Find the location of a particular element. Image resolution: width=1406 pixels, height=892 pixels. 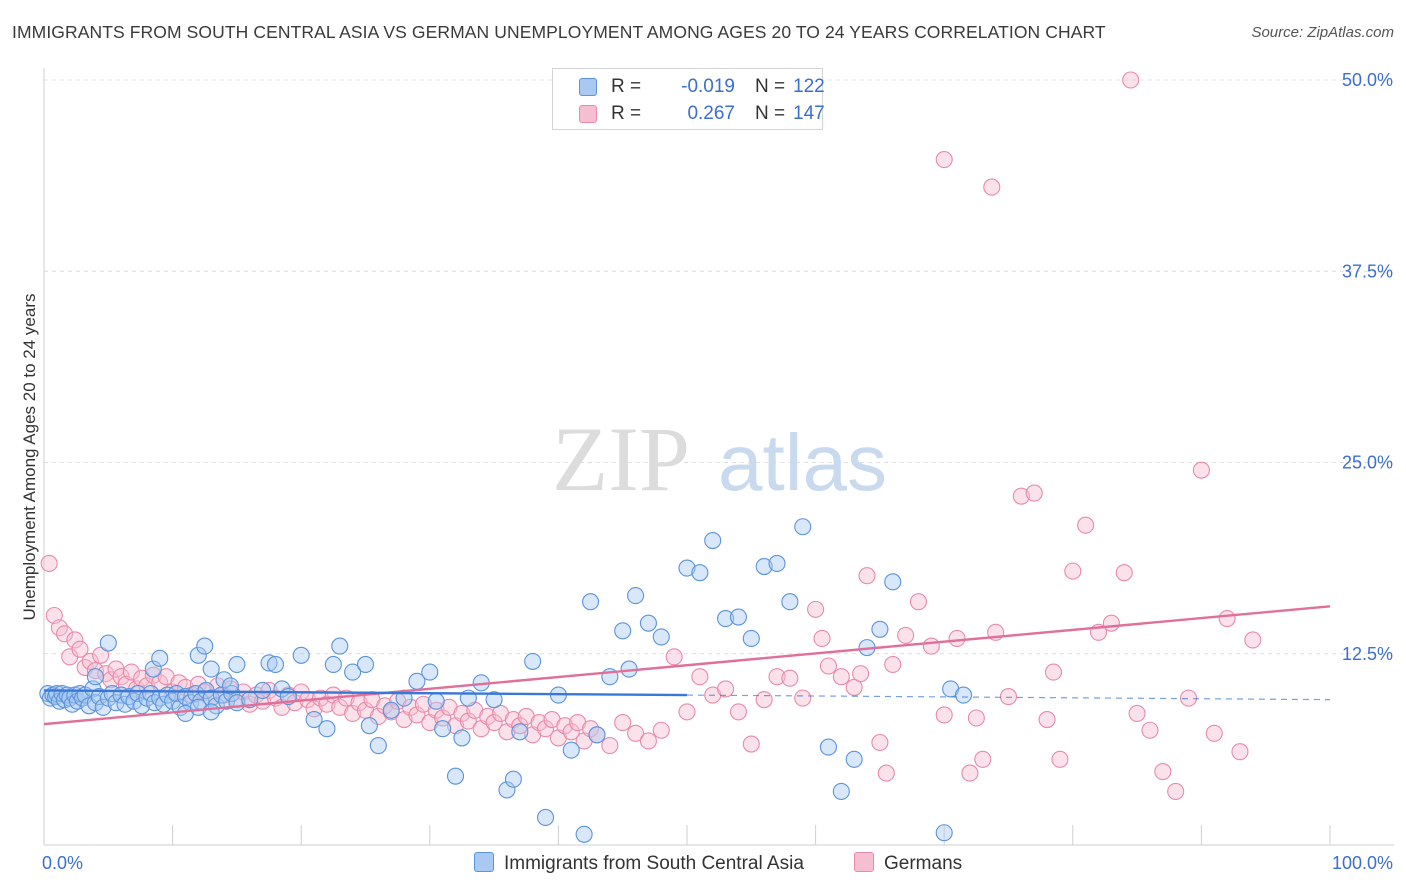

legend-swatch-blue is located at coordinates (588, 87).